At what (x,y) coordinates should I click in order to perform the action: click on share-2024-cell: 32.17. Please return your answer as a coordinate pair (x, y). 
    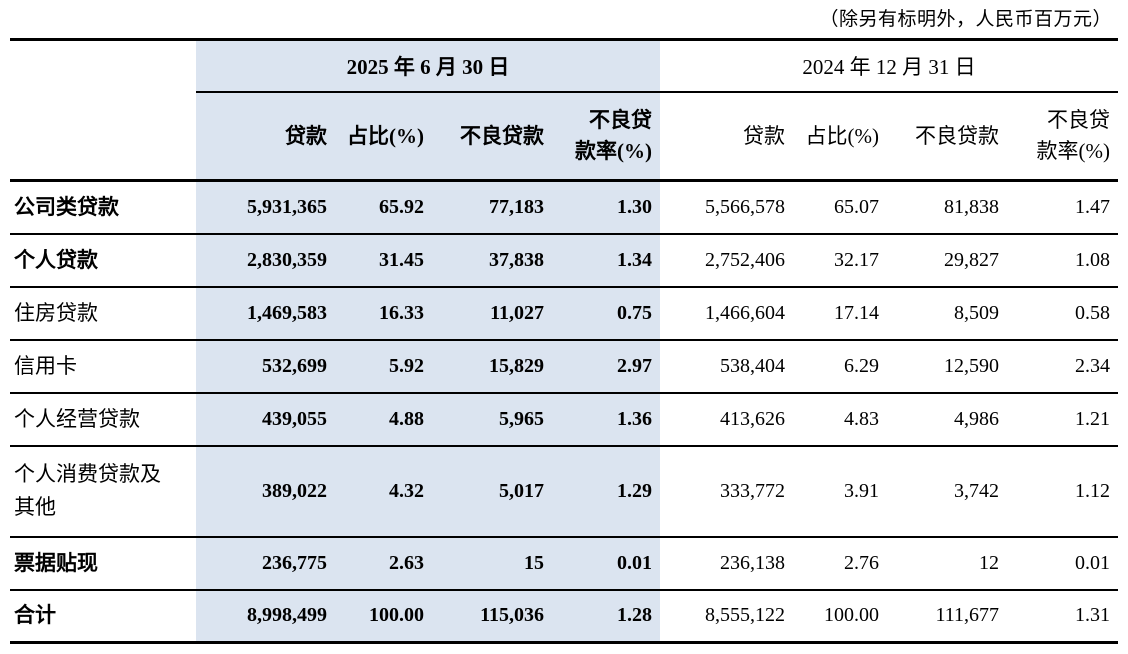
    Looking at the image, I should click on (840, 260).